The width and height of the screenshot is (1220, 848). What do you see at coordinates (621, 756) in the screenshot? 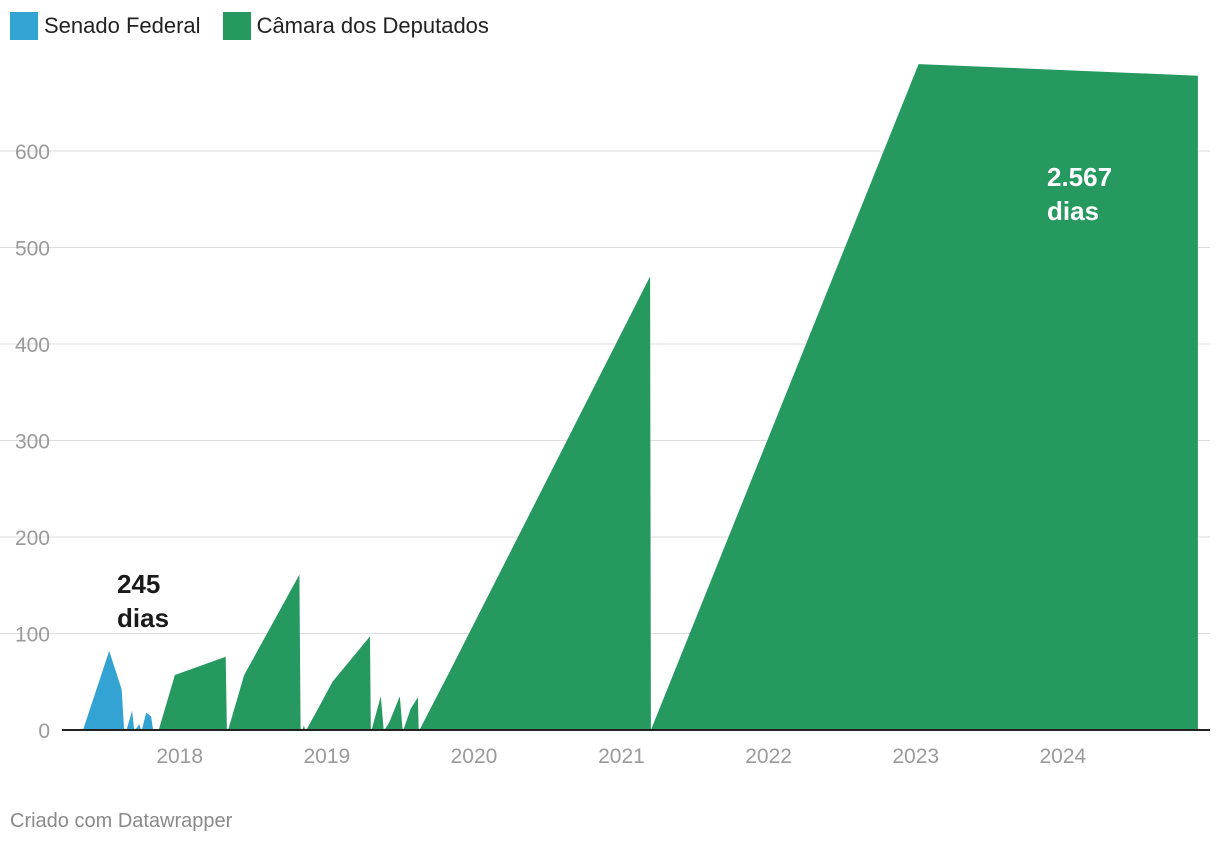
I see `x-tick-label-2021: 2021` at bounding box center [621, 756].